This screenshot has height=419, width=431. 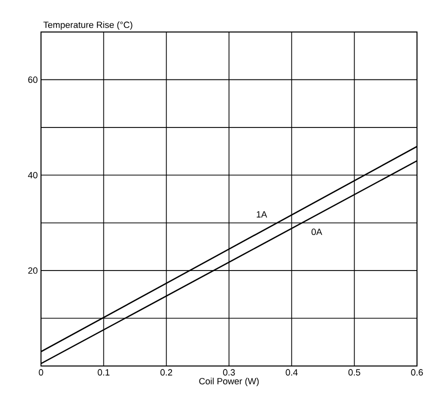 What do you see at coordinates (354, 372) in the screenshot?
I see `x-tick-label: 0.5` at bounding box center [354, 372].